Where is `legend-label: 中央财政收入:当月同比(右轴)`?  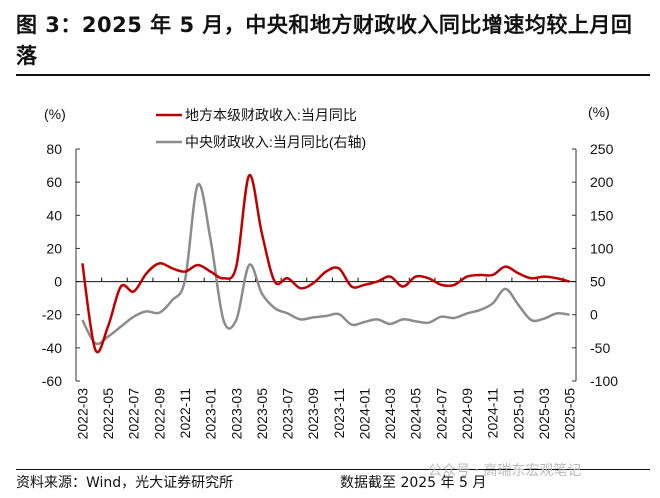 legend-label: 中央财政收入:当月同比(右轴) is located at coordinates (275, 142).